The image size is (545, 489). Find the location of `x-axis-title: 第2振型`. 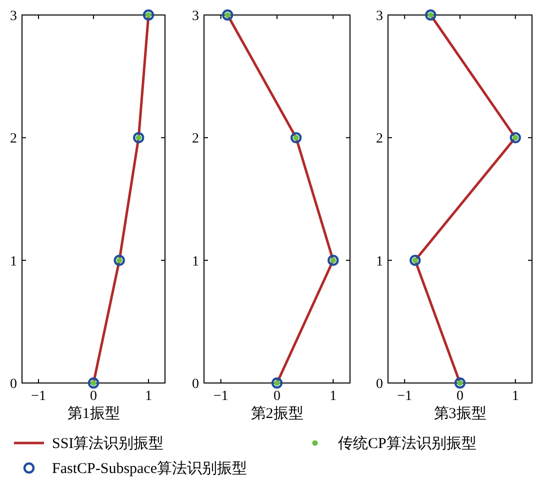

x-axis-title: 第2振型 is located at coordinates (277, 413).